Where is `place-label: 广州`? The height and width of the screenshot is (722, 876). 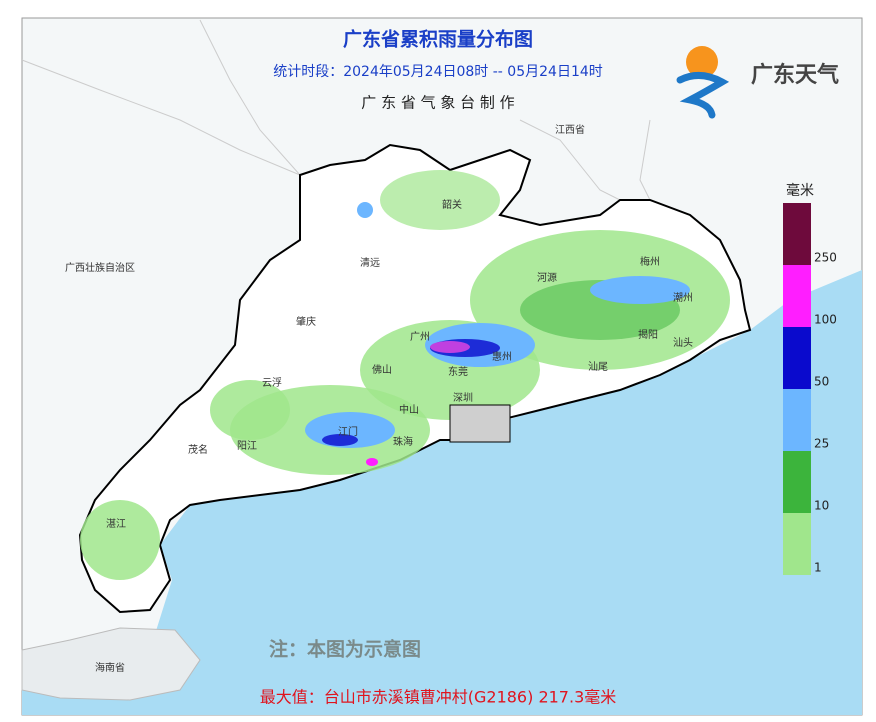 place-label: 广州 is located at coordinates (420, 337).